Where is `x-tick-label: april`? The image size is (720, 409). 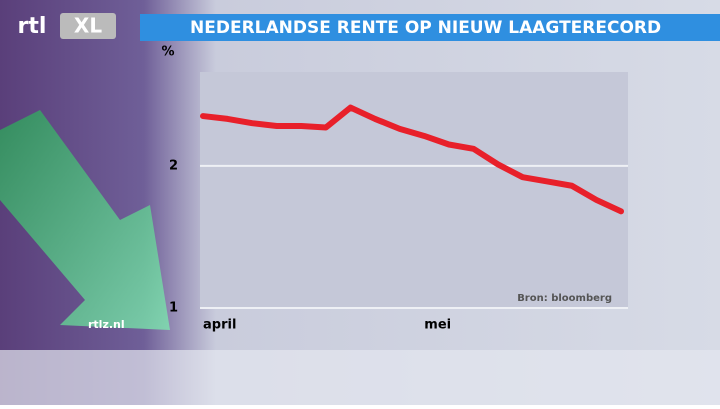 x-tick-label: april is located at coordinates (219, 325).